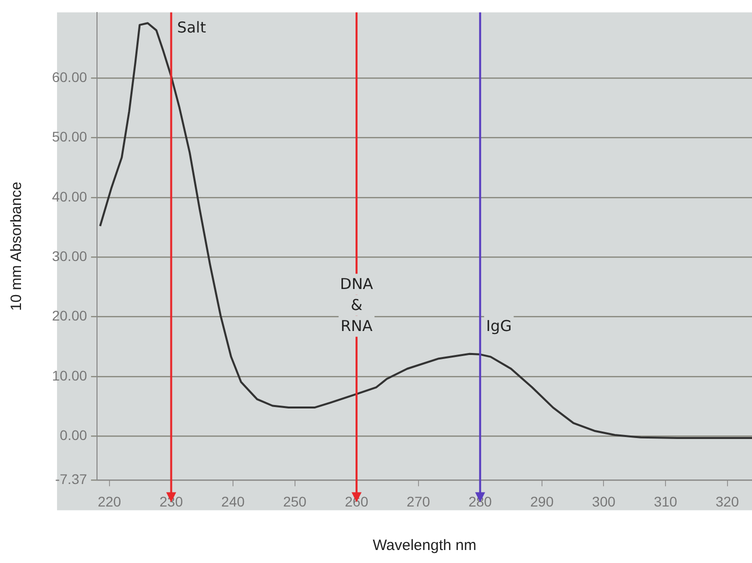 This screenshot has height=563, width=752. What do you see at coordinates (71, 479) in the screenshot?
I see `y-tick-label: -7.37` at bounding box center [71, 479].